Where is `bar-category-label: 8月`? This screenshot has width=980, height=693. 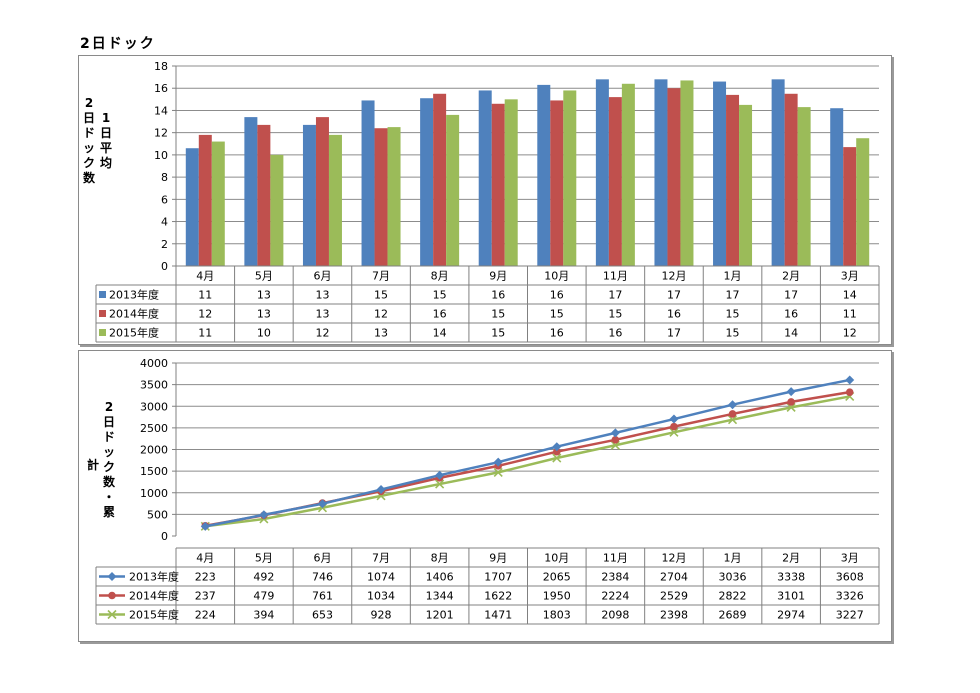 bar-category-label: 8月 is located at coordinates (440, 276).